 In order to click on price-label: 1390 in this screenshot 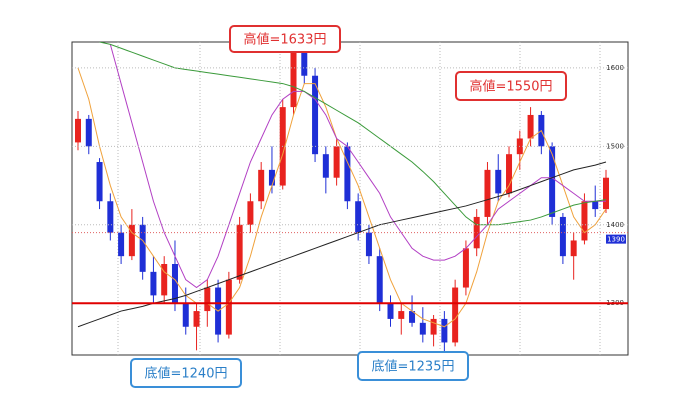, I will do `click(616, 240)`.